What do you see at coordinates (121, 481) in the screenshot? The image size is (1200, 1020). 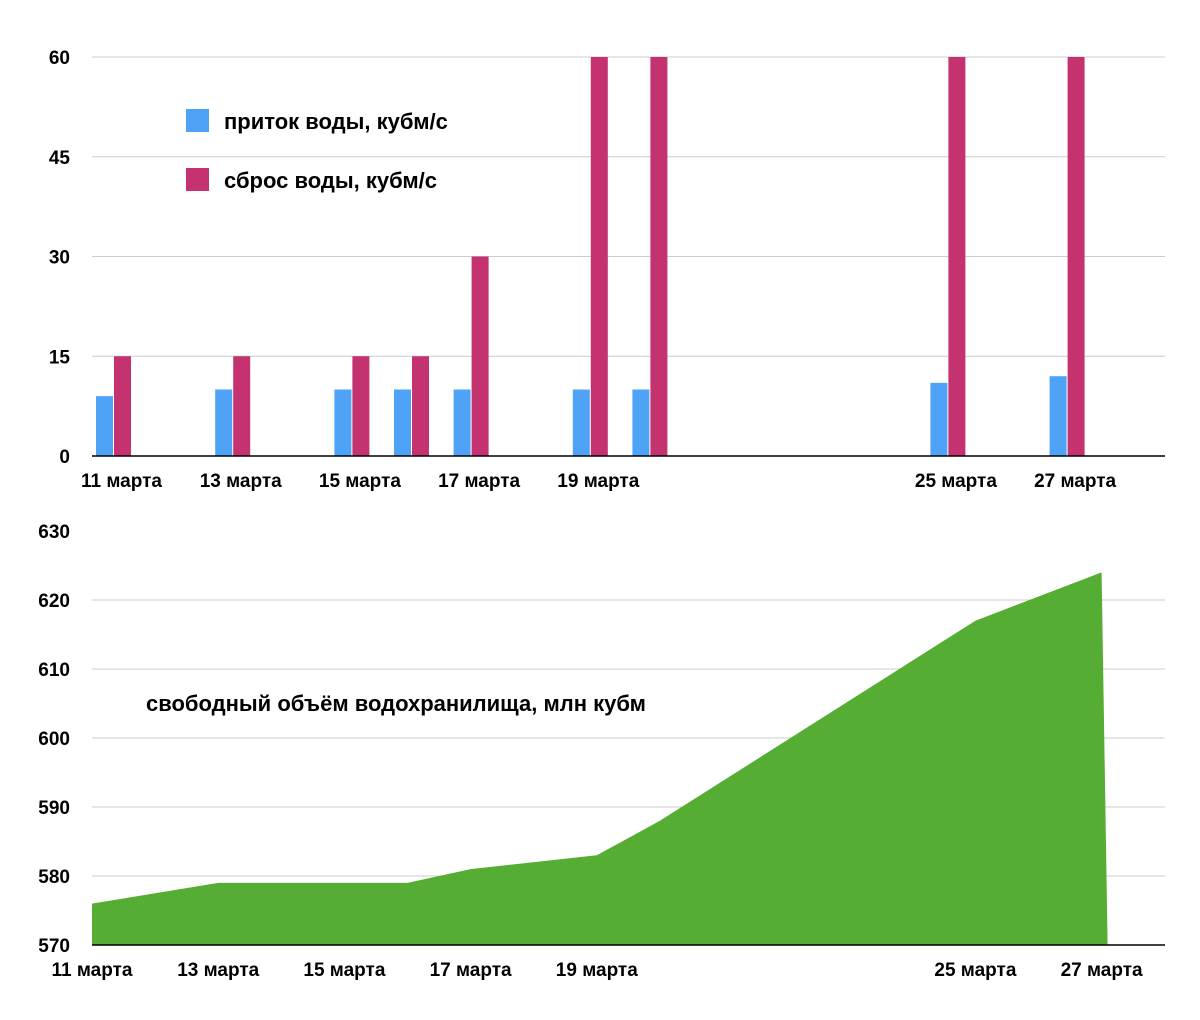 I see `bar-x-tick-label: 11 марта` at bounding box center [121, 481].